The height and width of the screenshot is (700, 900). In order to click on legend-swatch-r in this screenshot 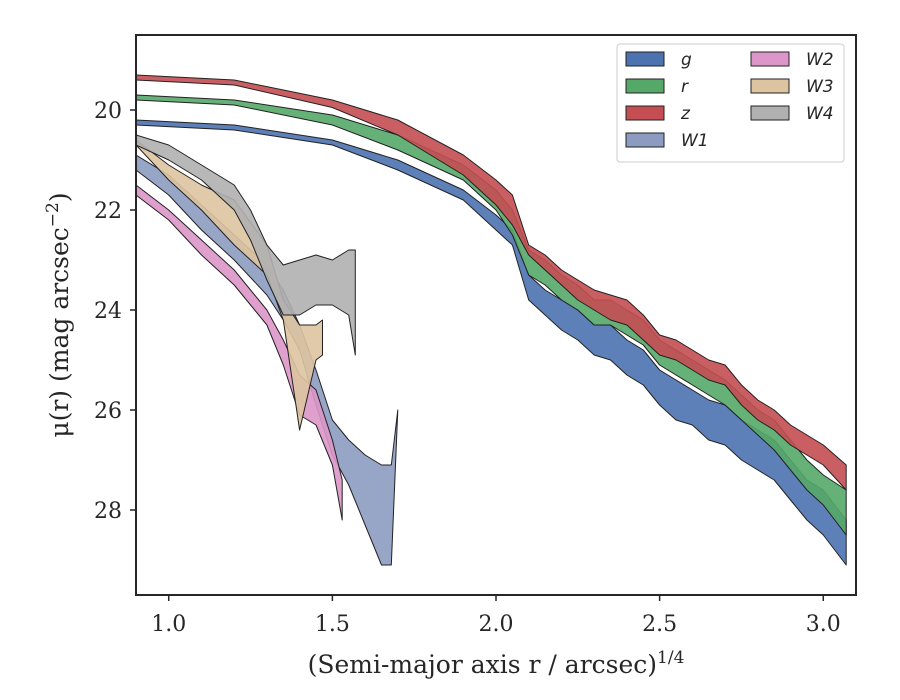, I will do `click(645, 86)`.